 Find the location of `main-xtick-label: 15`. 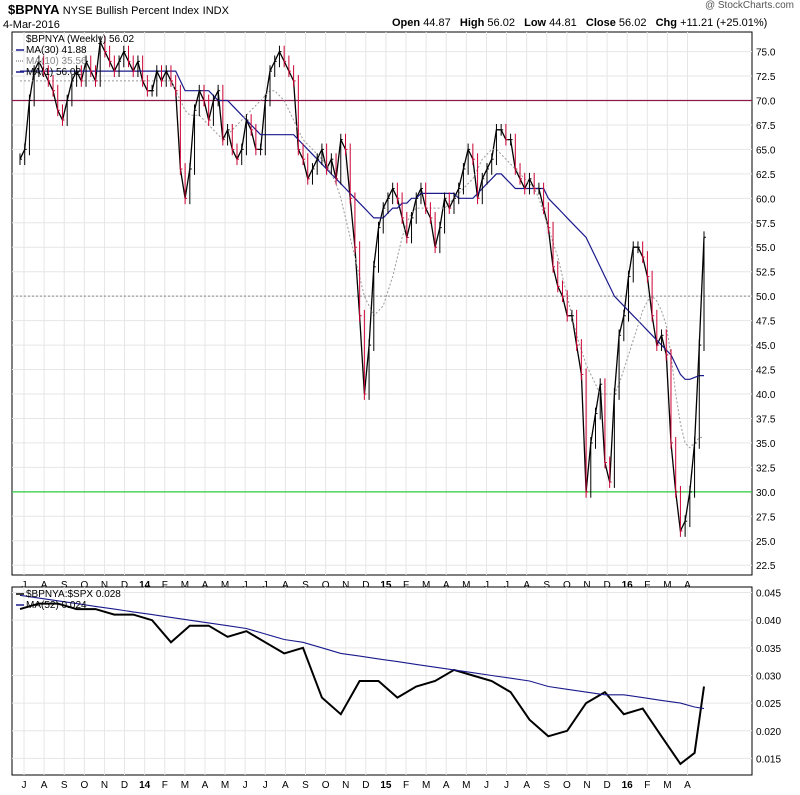

main-xtick-label: 15 is located at coordinates (386, 585).